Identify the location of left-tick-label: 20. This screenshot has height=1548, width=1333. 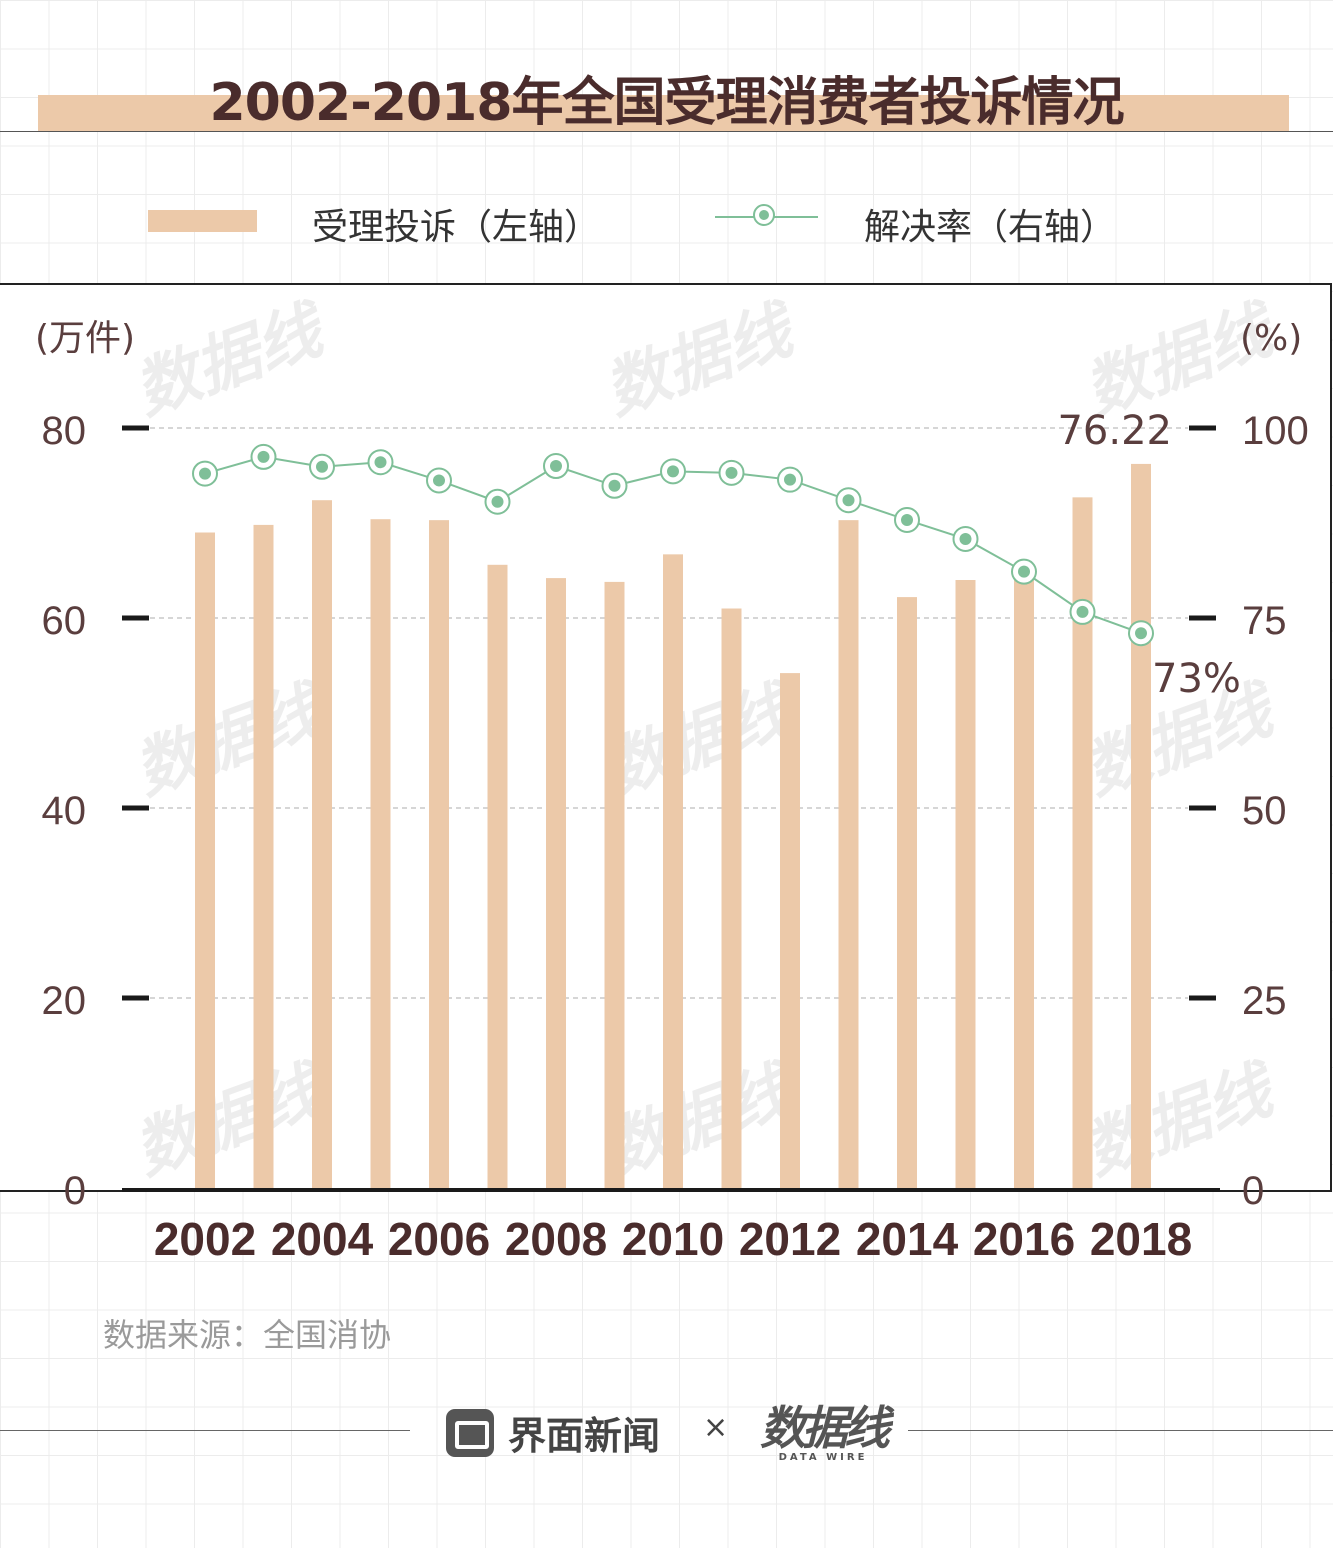
(64, 1001).